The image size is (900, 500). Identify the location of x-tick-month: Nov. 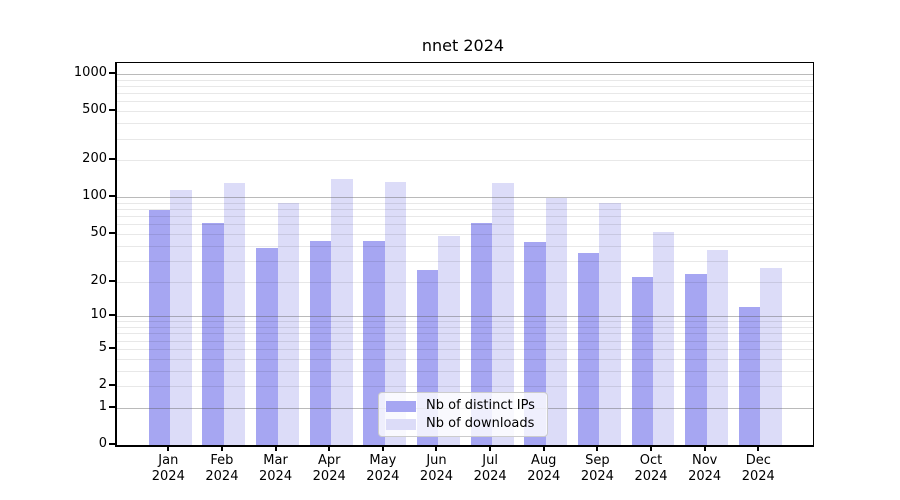
(704, 460).